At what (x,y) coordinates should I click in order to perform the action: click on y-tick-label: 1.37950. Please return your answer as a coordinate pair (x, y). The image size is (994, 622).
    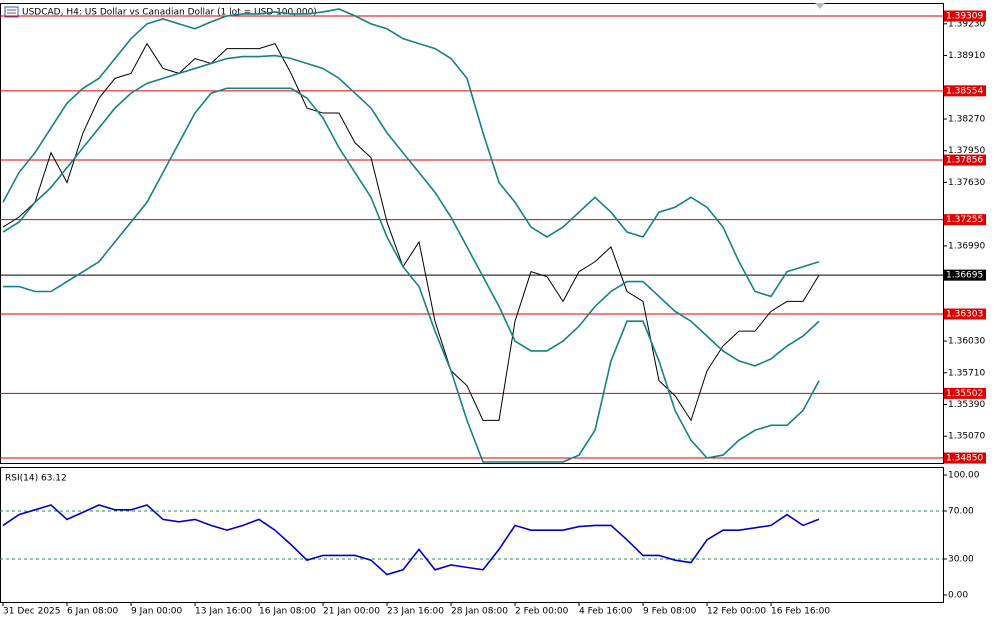
    Looking at the image, I should click on (966, 151).